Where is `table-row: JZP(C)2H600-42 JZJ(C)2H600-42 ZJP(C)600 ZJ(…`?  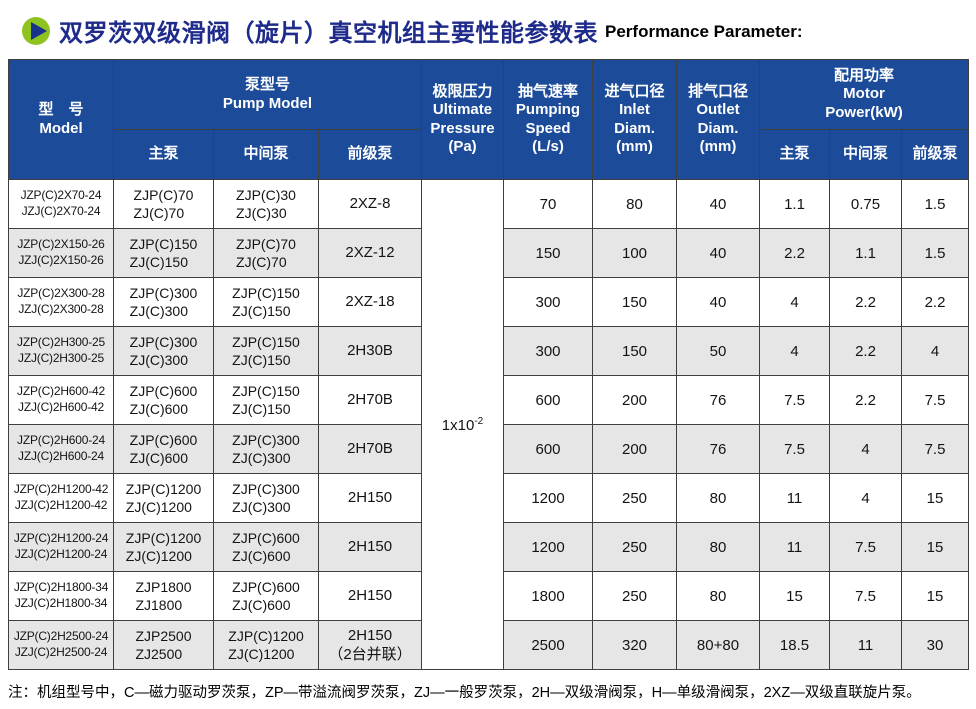 table-row: JZP(C)2H600-42 JZJ(C)2H600-42 ZJP(C)600 ZJ(… is located at coordinates (489, 400).